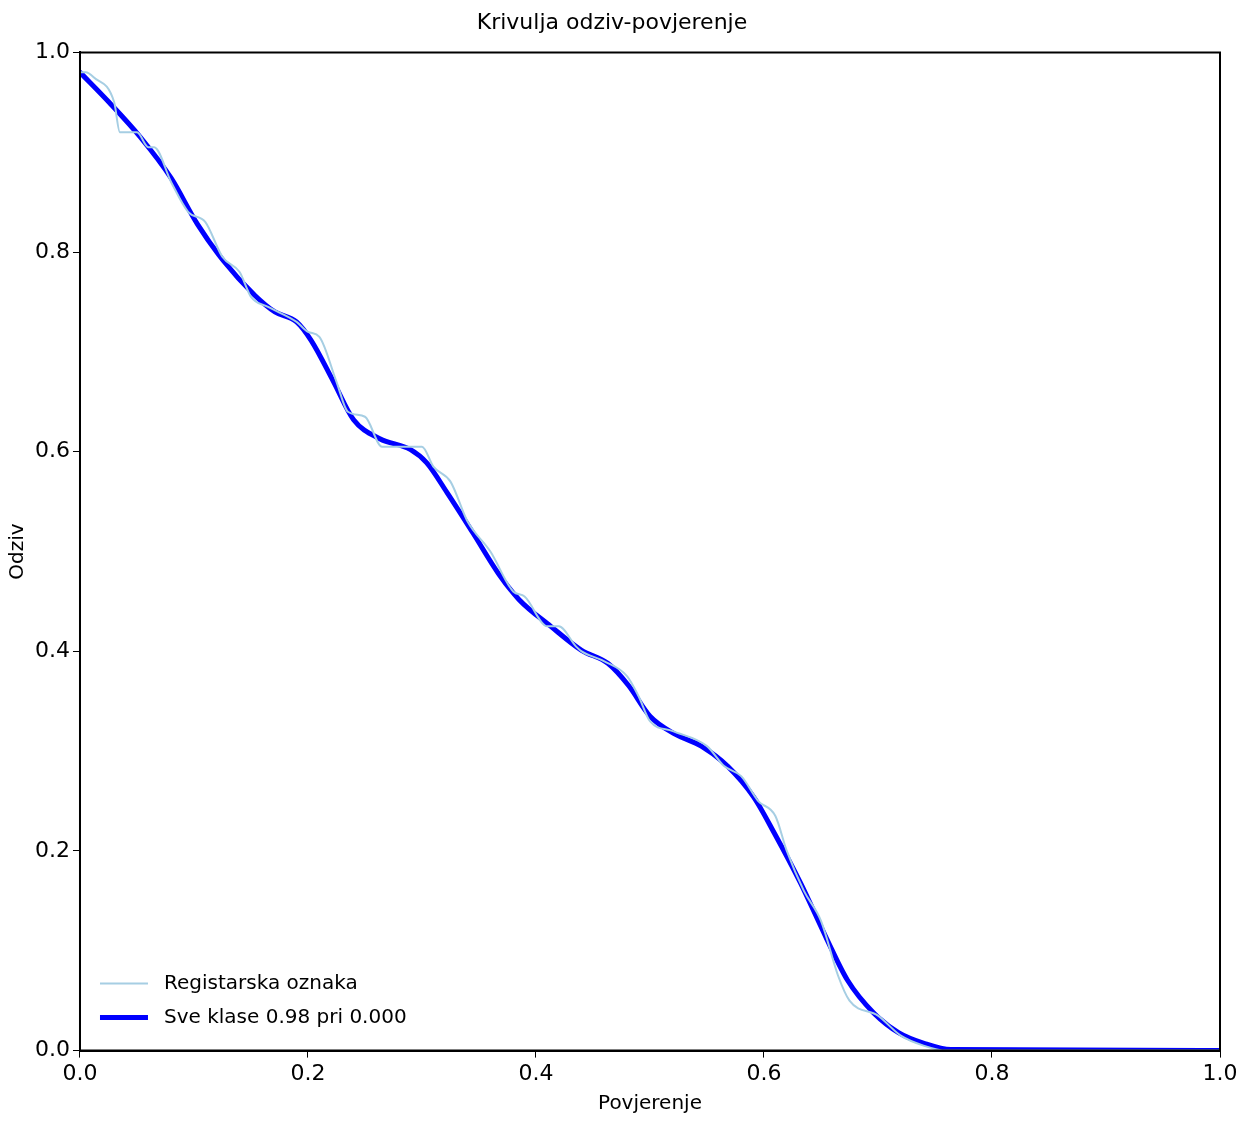 The width and height of the screenshot is (1250, 1122). I want to click on y-tick-label: 0.8, so click(52, 250).